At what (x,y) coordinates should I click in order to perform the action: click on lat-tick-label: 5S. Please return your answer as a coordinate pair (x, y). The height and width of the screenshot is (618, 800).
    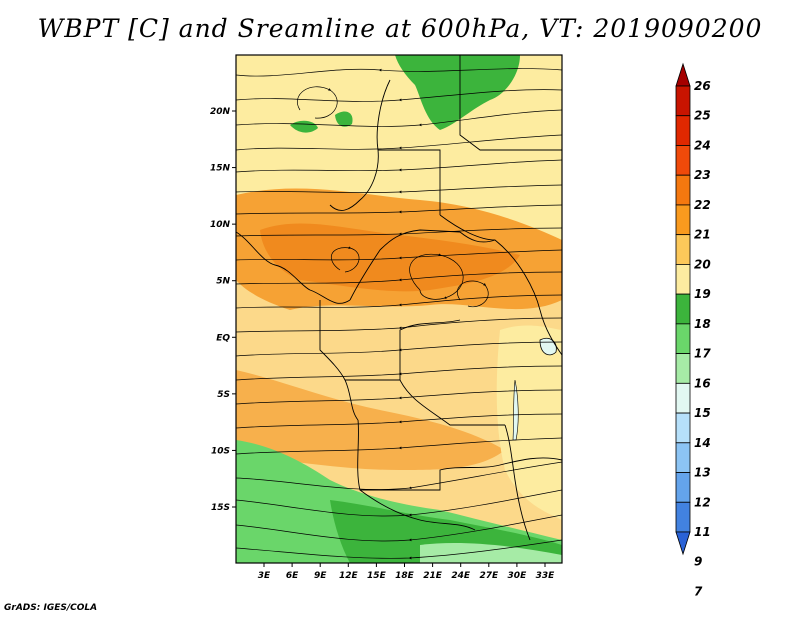
    Looking at the image, I should click on (223, 395).